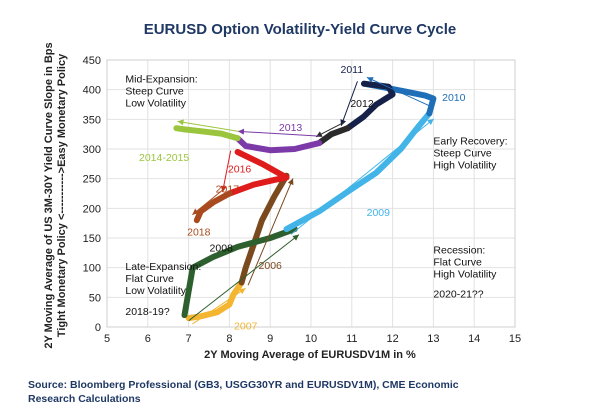 This screenshot has width=600, height=417. What do you see at coordinates (92, 209) in the screenshot?
I see `y-tick-label: 200` at bounding box center [92, 209].